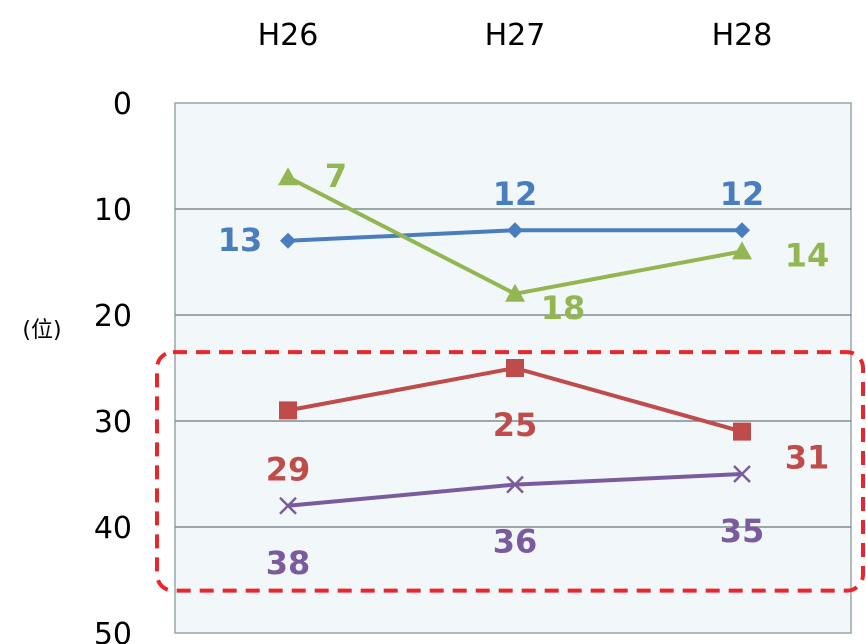 The width and height of the screenshot is (866, 644). Describe the element at coordinates (113, 630) in the screenshot. I see `y-tick-label: 50` at that location.